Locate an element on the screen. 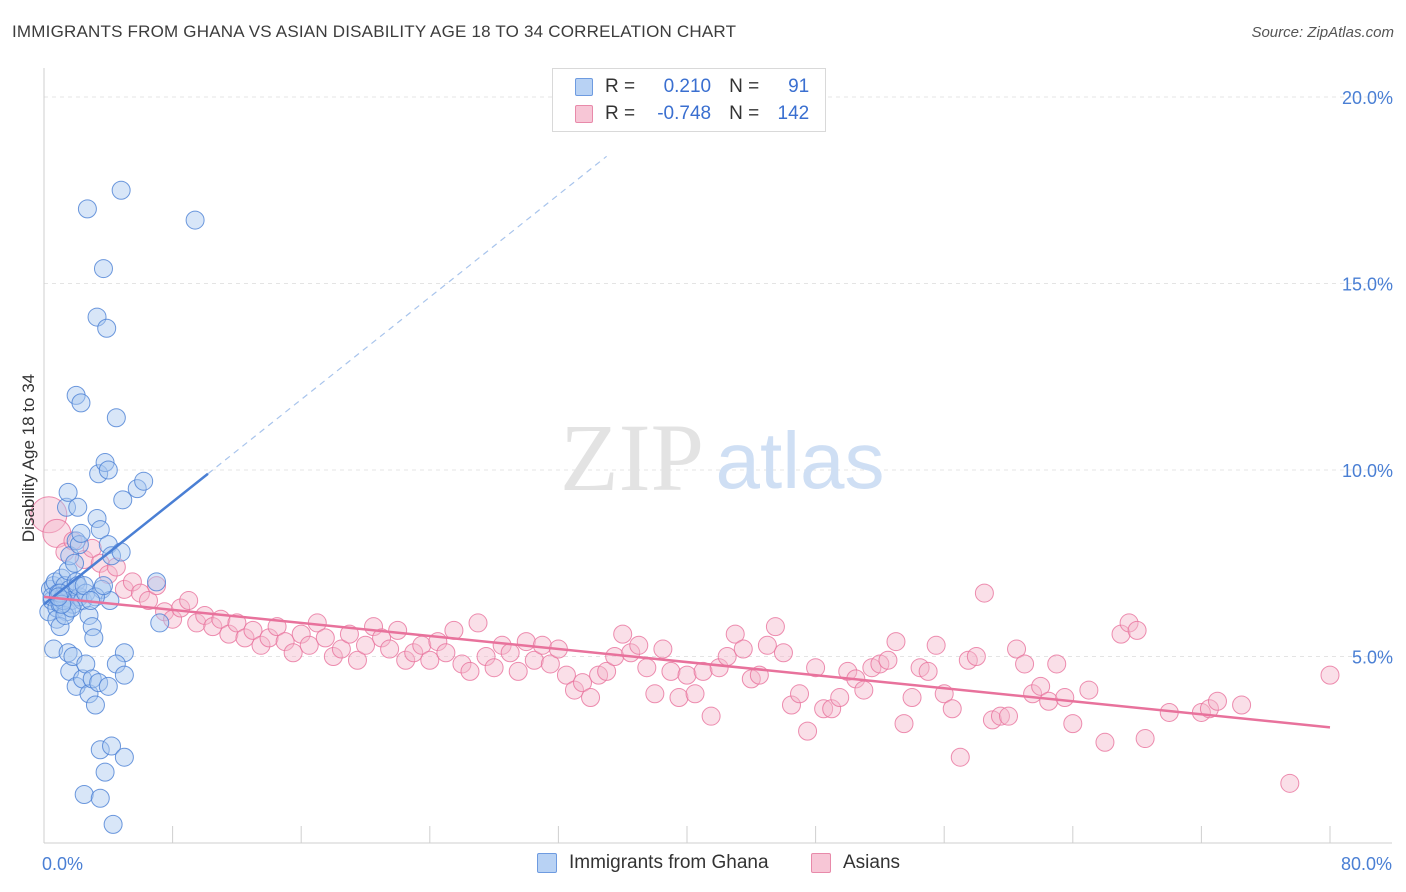  ghana-swatch is located at coordinates (584, 87).